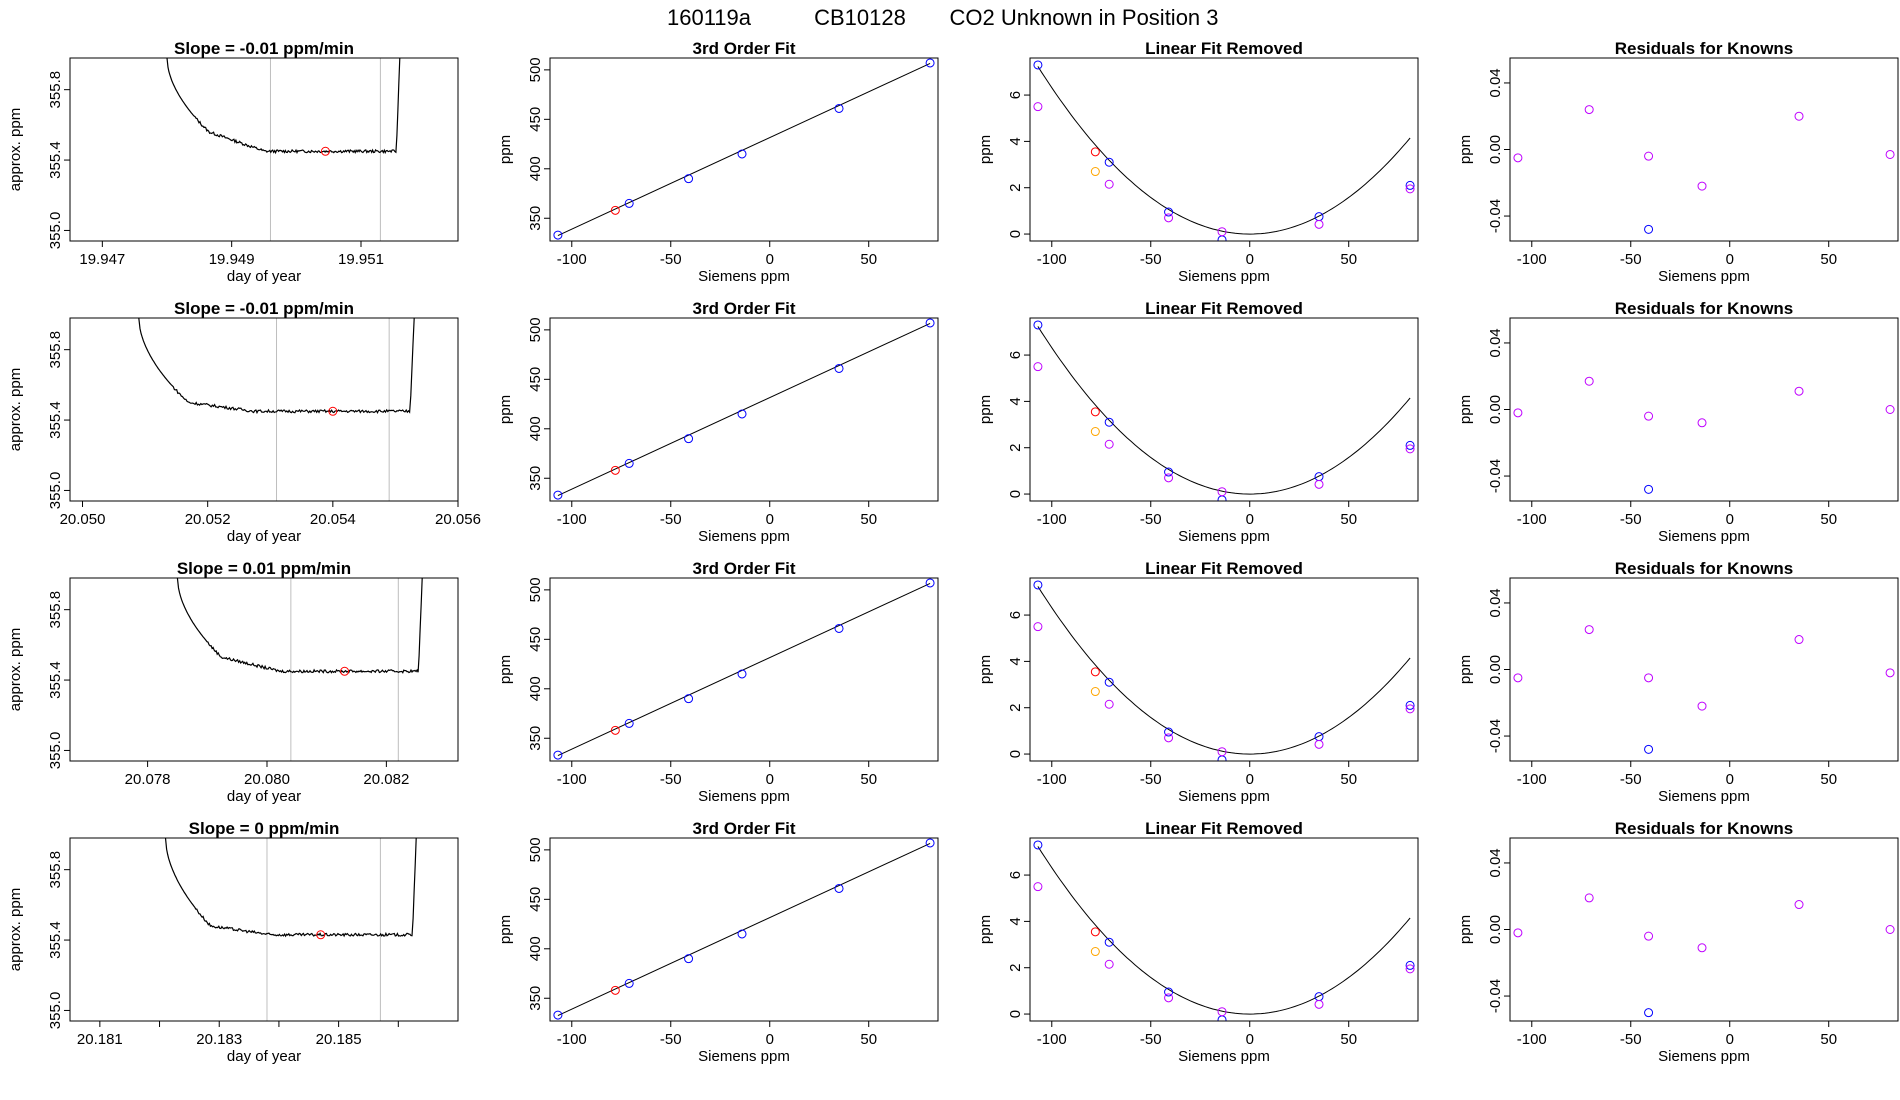 This screenshot has height=1100, width=1900. Describe the element at coordinates (535, 379) in the screenshot. I see `y-tick-label: 450` at that location.